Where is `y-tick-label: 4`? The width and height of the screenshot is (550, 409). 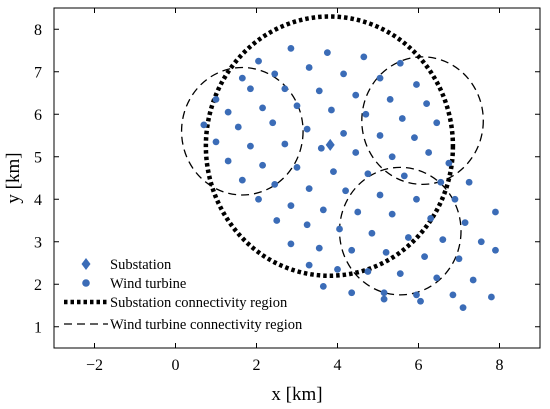 y-tick-label: 4 is located at coordinates (38, 200).